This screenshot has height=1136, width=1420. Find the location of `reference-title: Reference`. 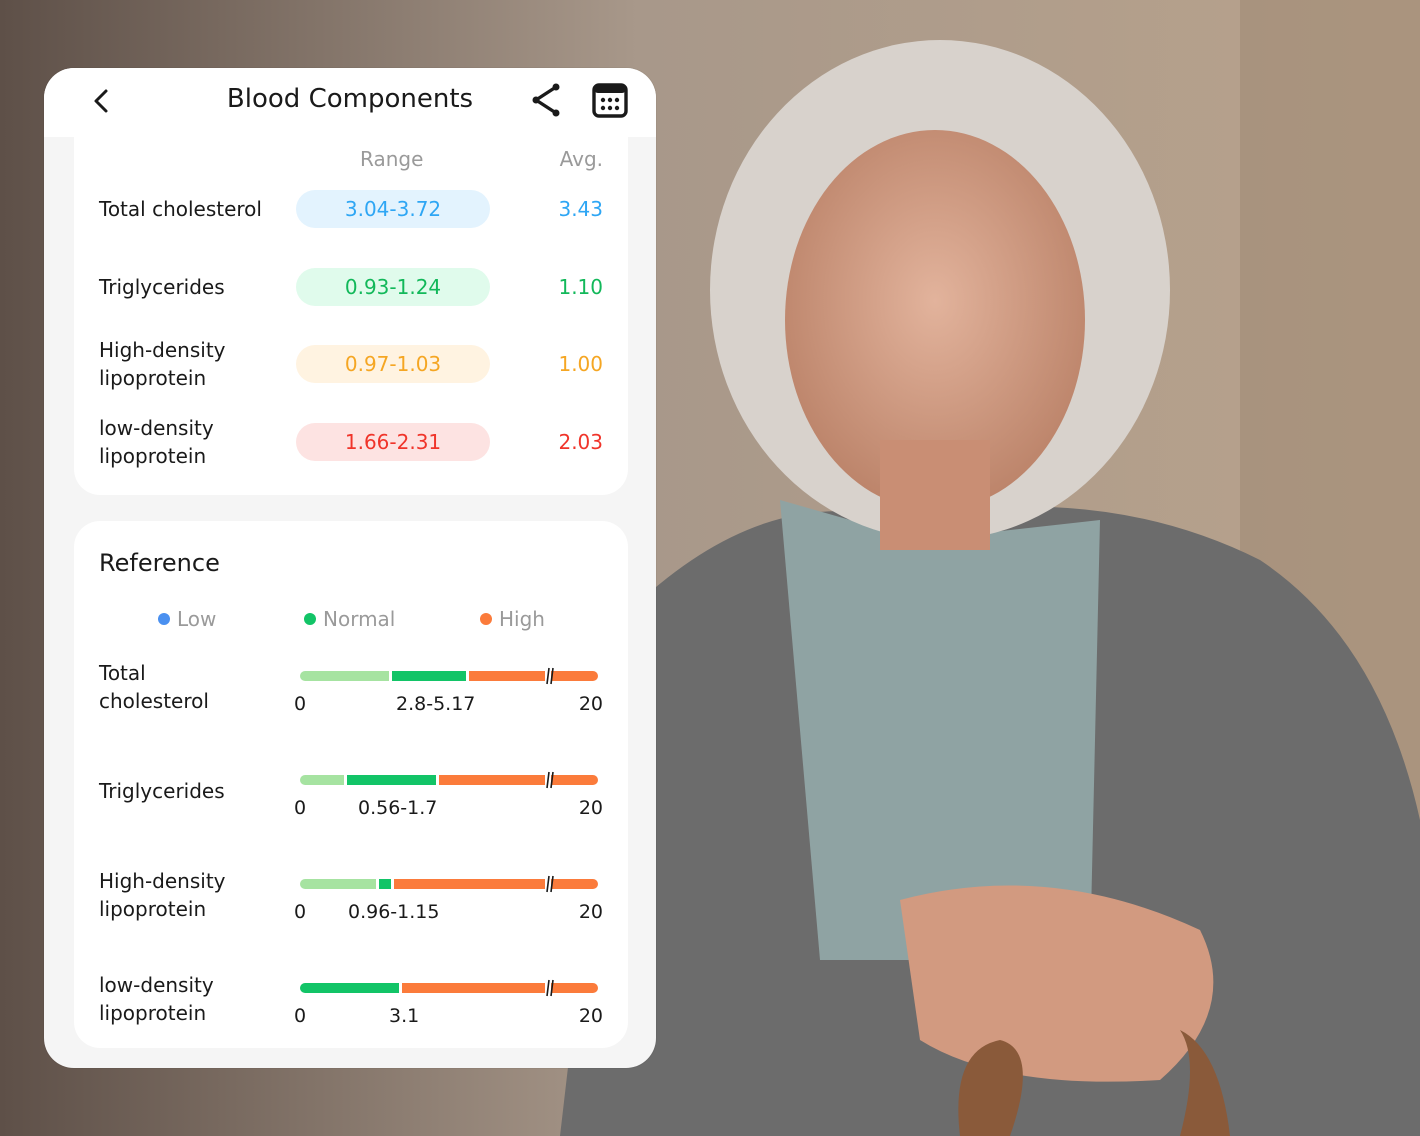

reference-title: Reference is located at coordinates (159, 563).